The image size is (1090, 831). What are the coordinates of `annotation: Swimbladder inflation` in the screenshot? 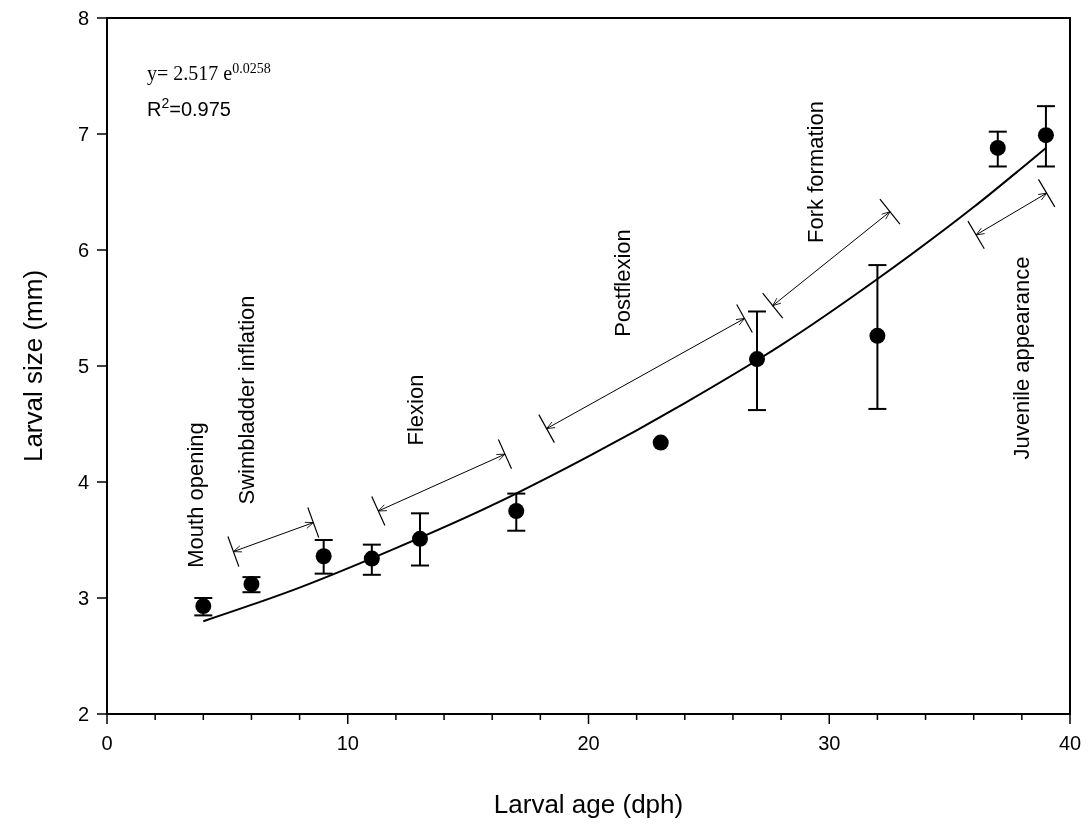 It's located at (246, 400).